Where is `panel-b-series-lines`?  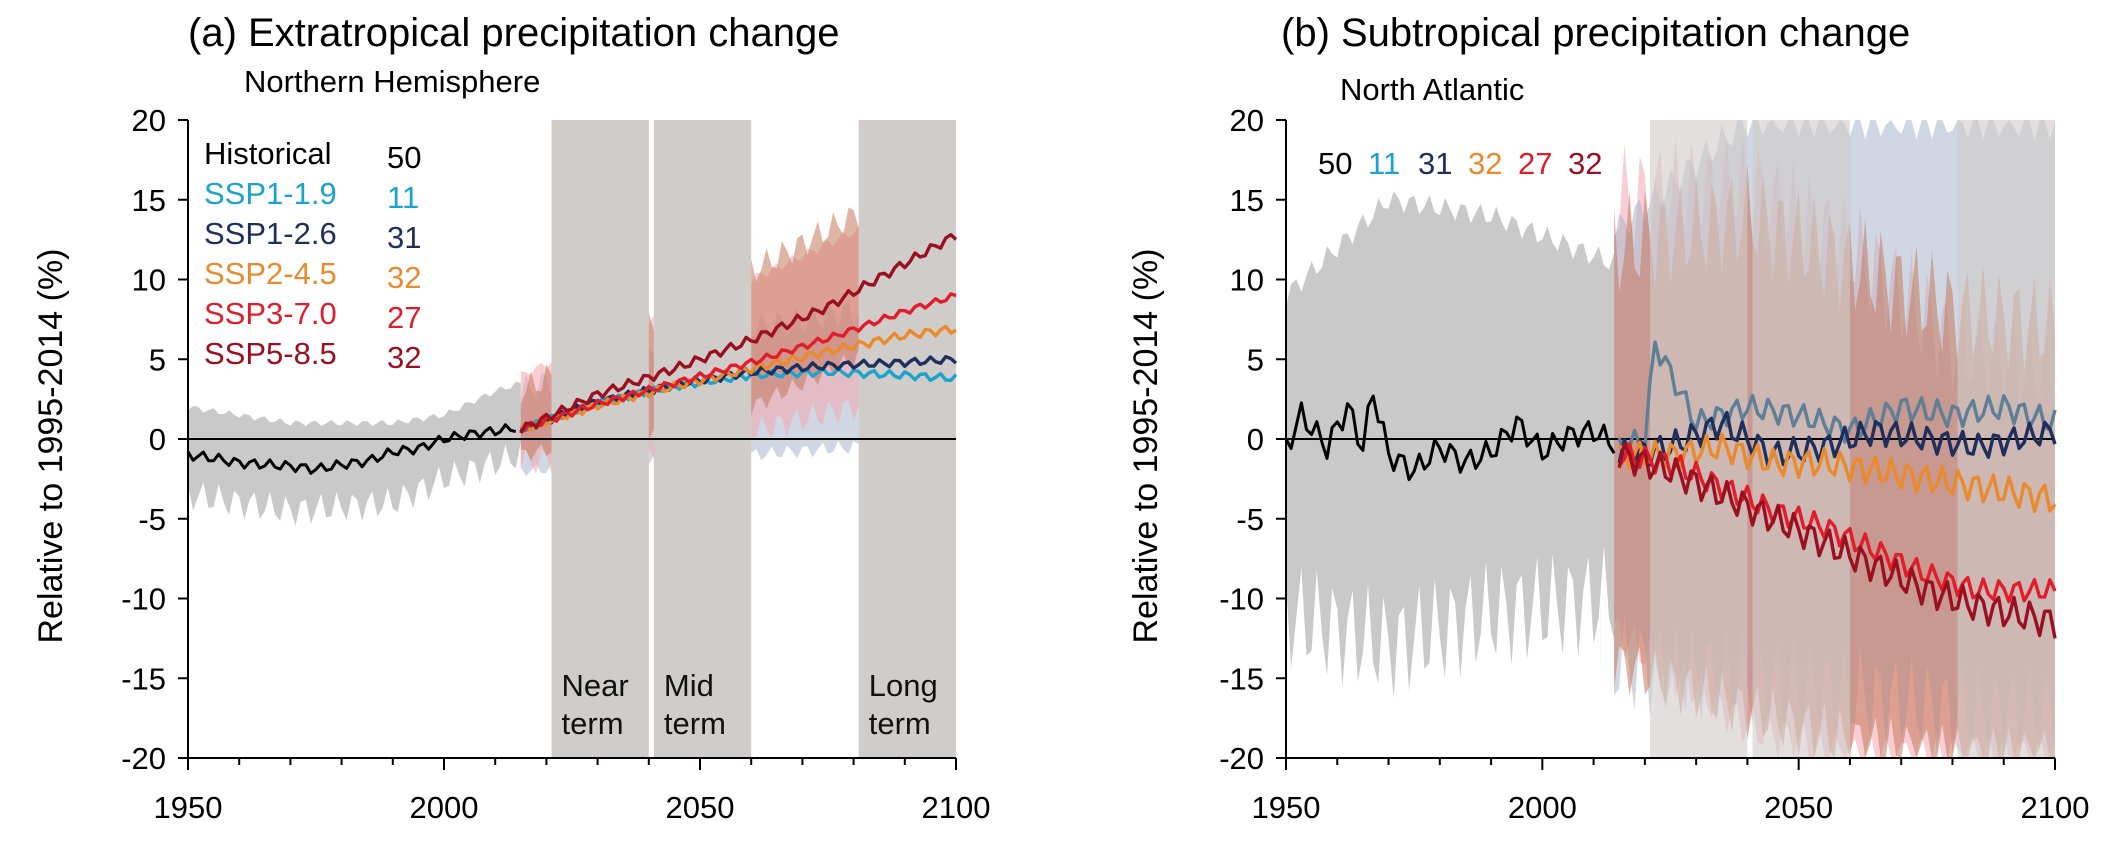 panel-b-series-lines is located at coordinates (1670, 489).